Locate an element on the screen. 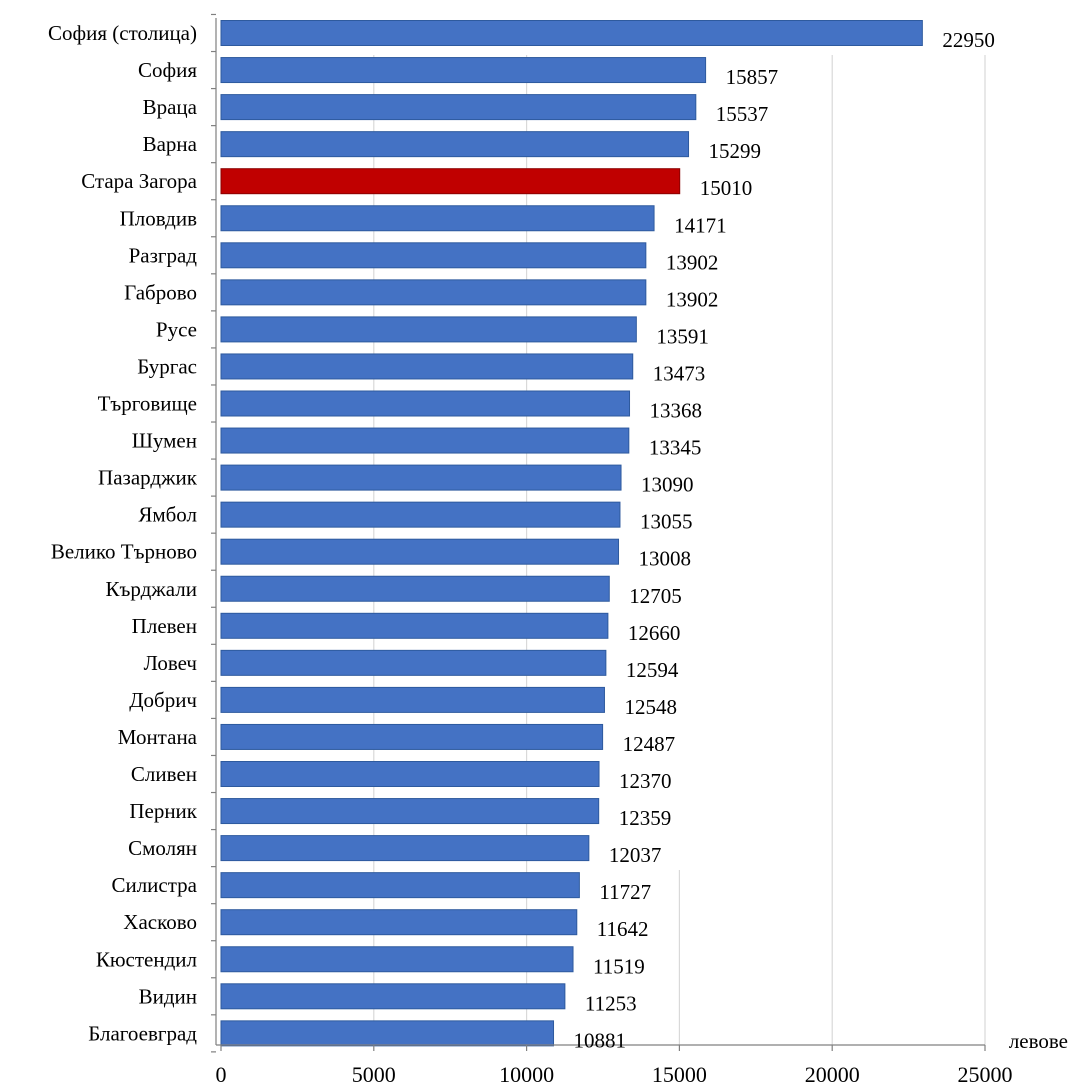 The image size is (1072, 1091). category-label: Перник is located at coordinates (163, 811).